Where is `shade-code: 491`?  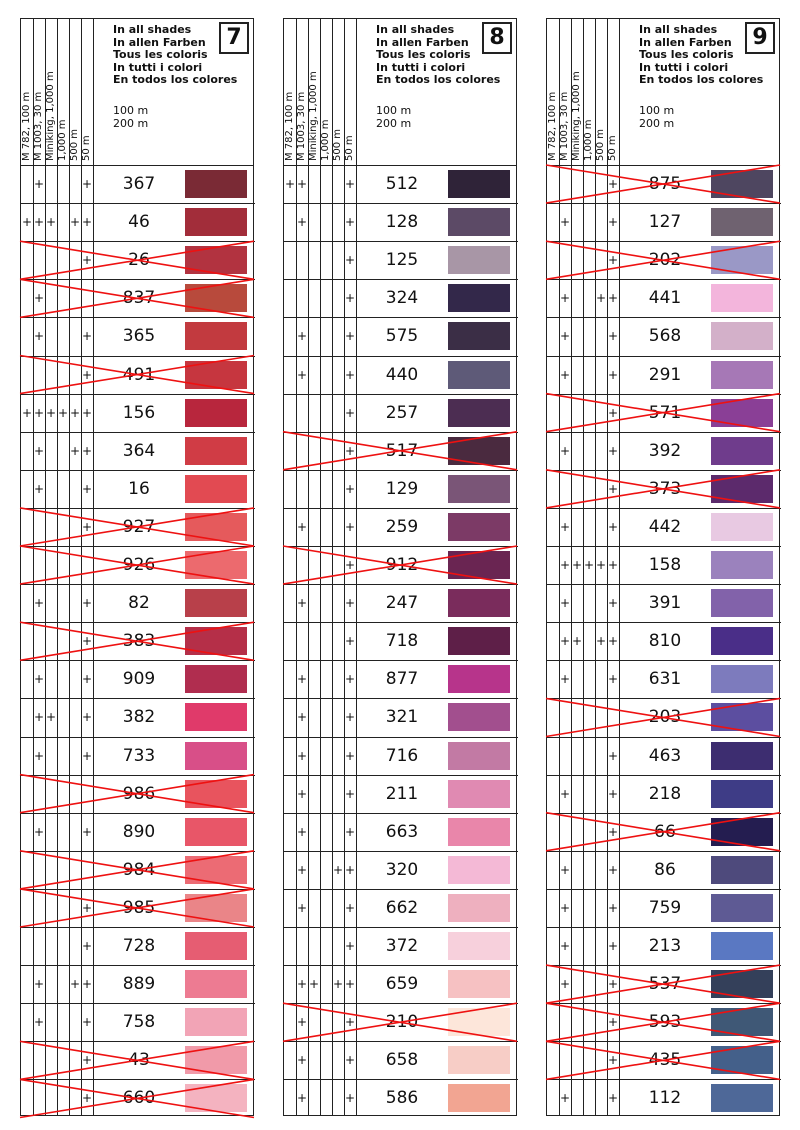
shade-code: 491 is located at coordinates (139, 374).